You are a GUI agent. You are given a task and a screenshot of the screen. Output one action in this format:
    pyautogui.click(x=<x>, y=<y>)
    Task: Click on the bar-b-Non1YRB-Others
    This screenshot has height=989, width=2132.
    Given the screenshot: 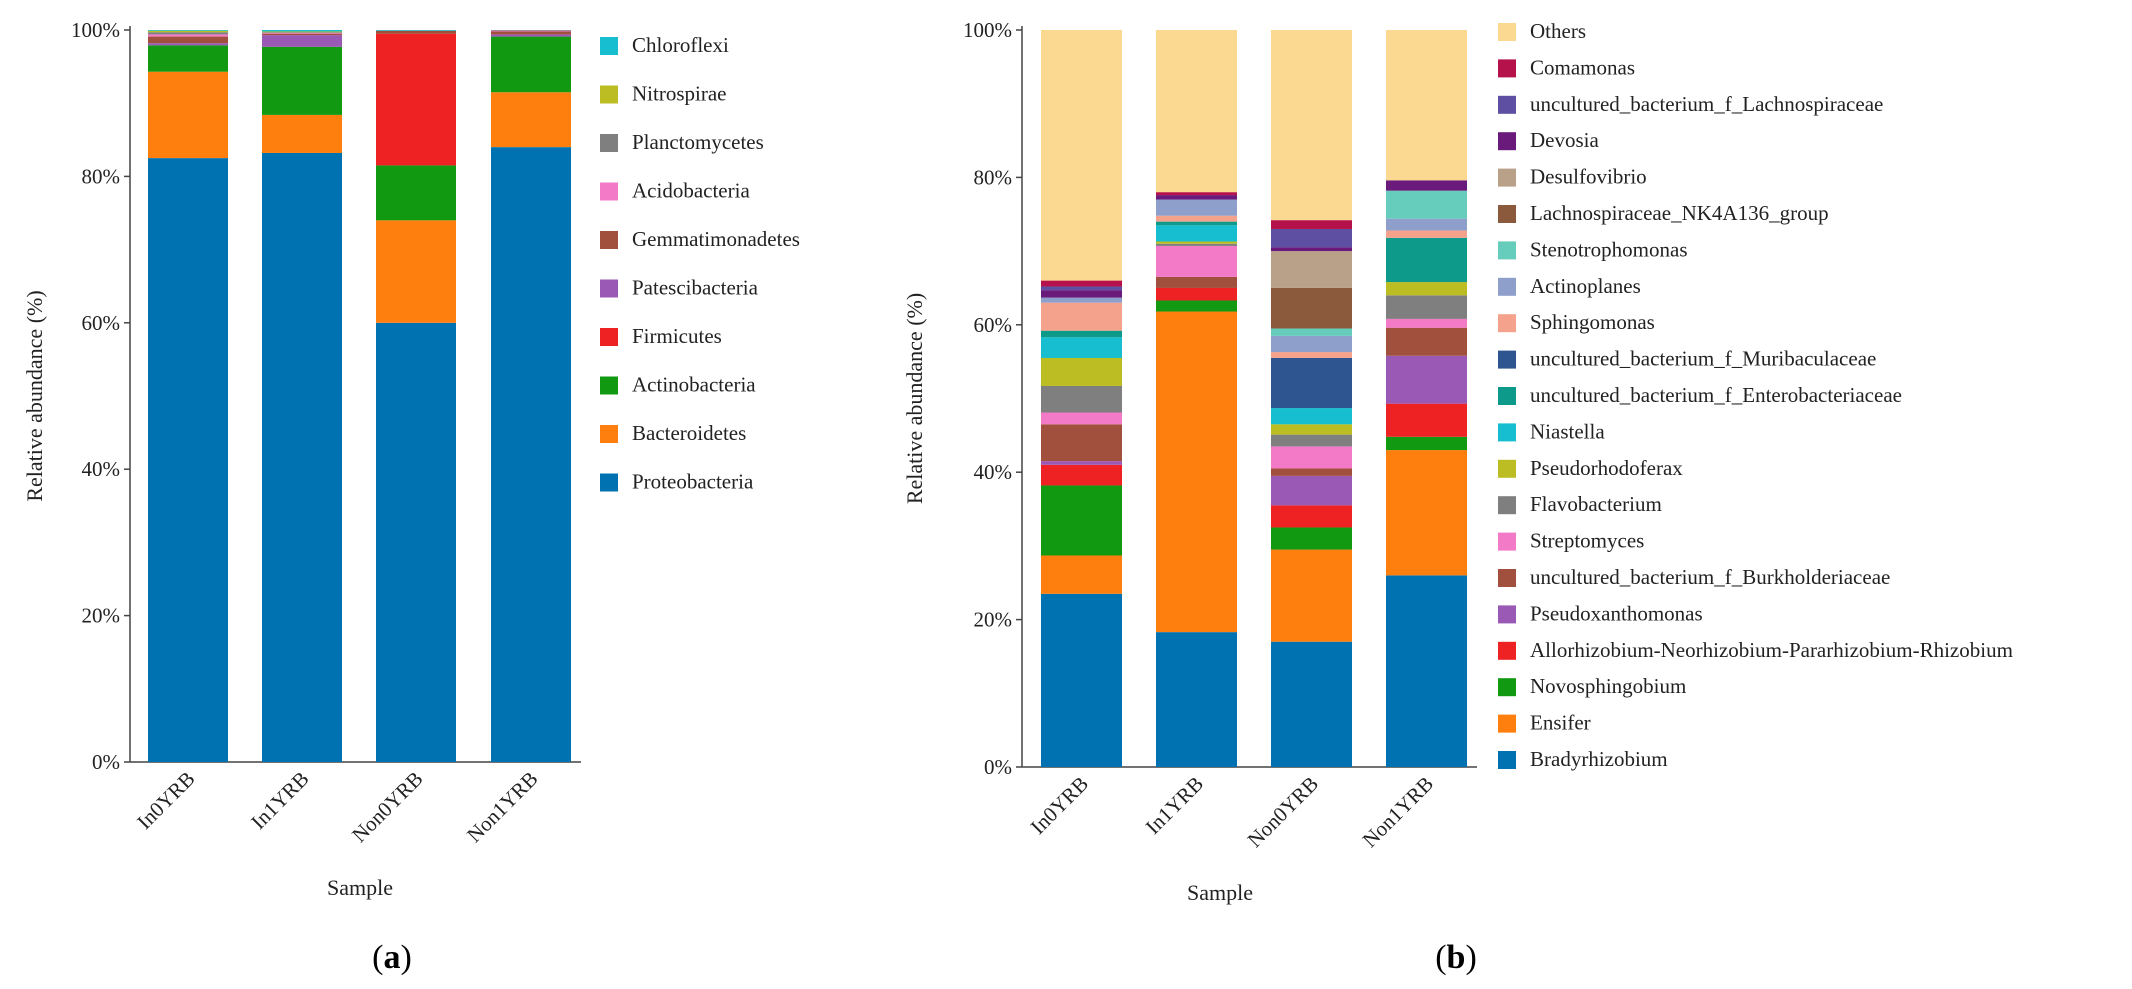 What is the action you would take?
    pyautogui.click(x=1426, y=105)
    